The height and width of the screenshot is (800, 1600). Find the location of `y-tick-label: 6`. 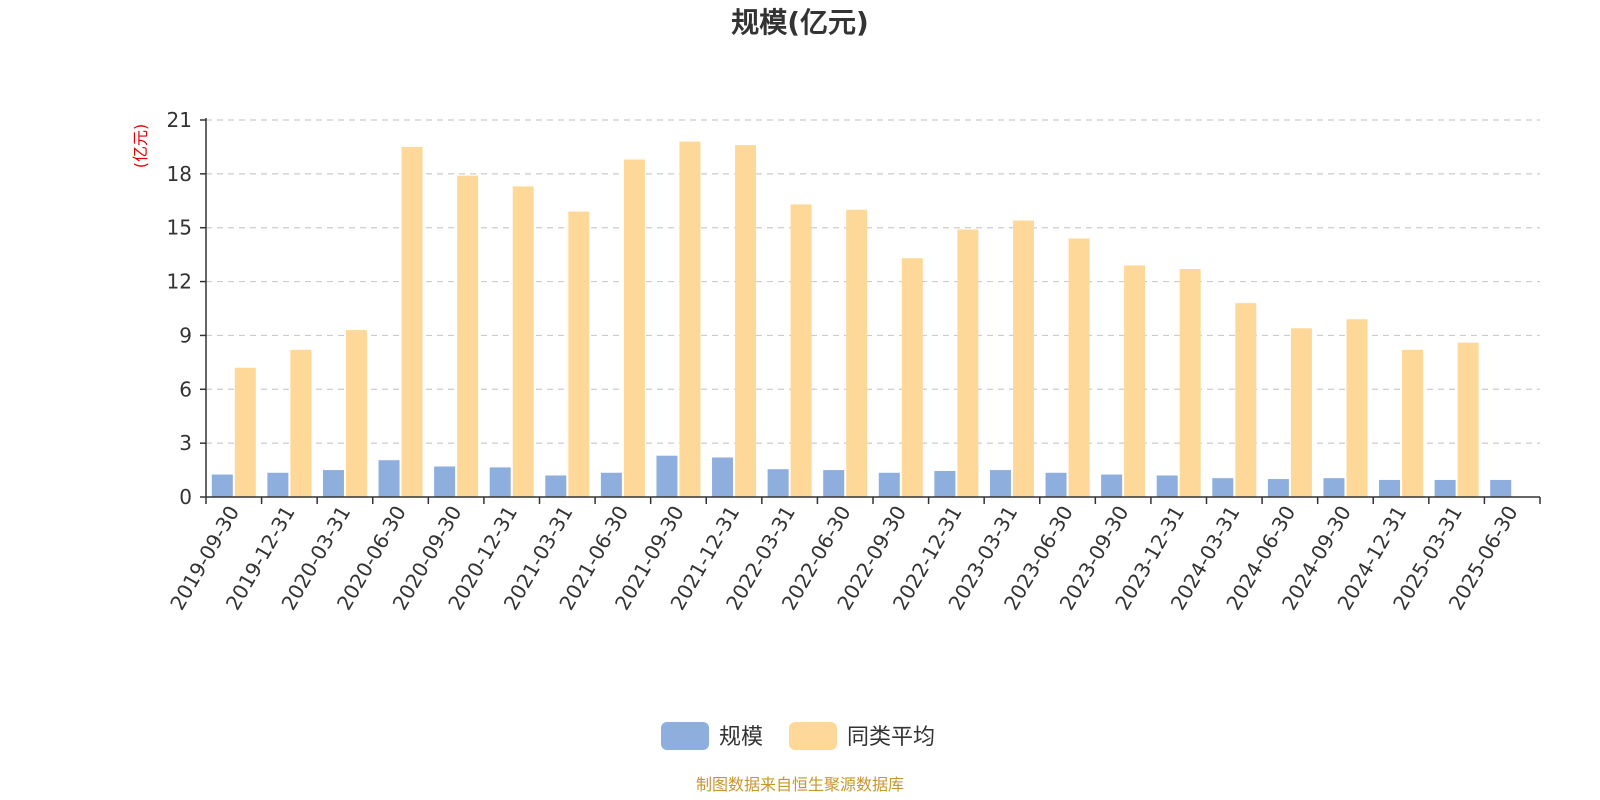

y-tick-label: 6 is located at coordinates (185, 389).